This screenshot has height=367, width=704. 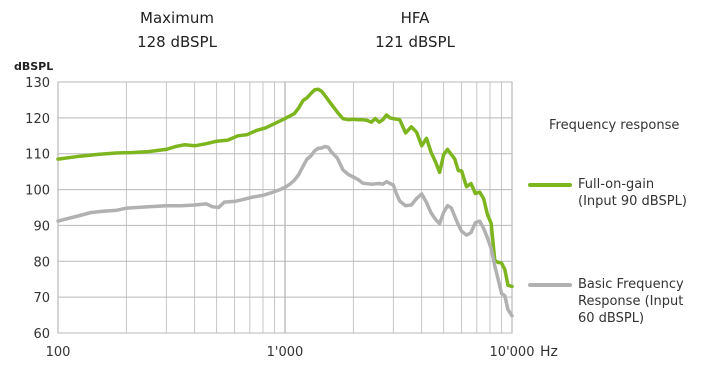 I want to click on y-tick-label: 70, so click(x=41, y=298).